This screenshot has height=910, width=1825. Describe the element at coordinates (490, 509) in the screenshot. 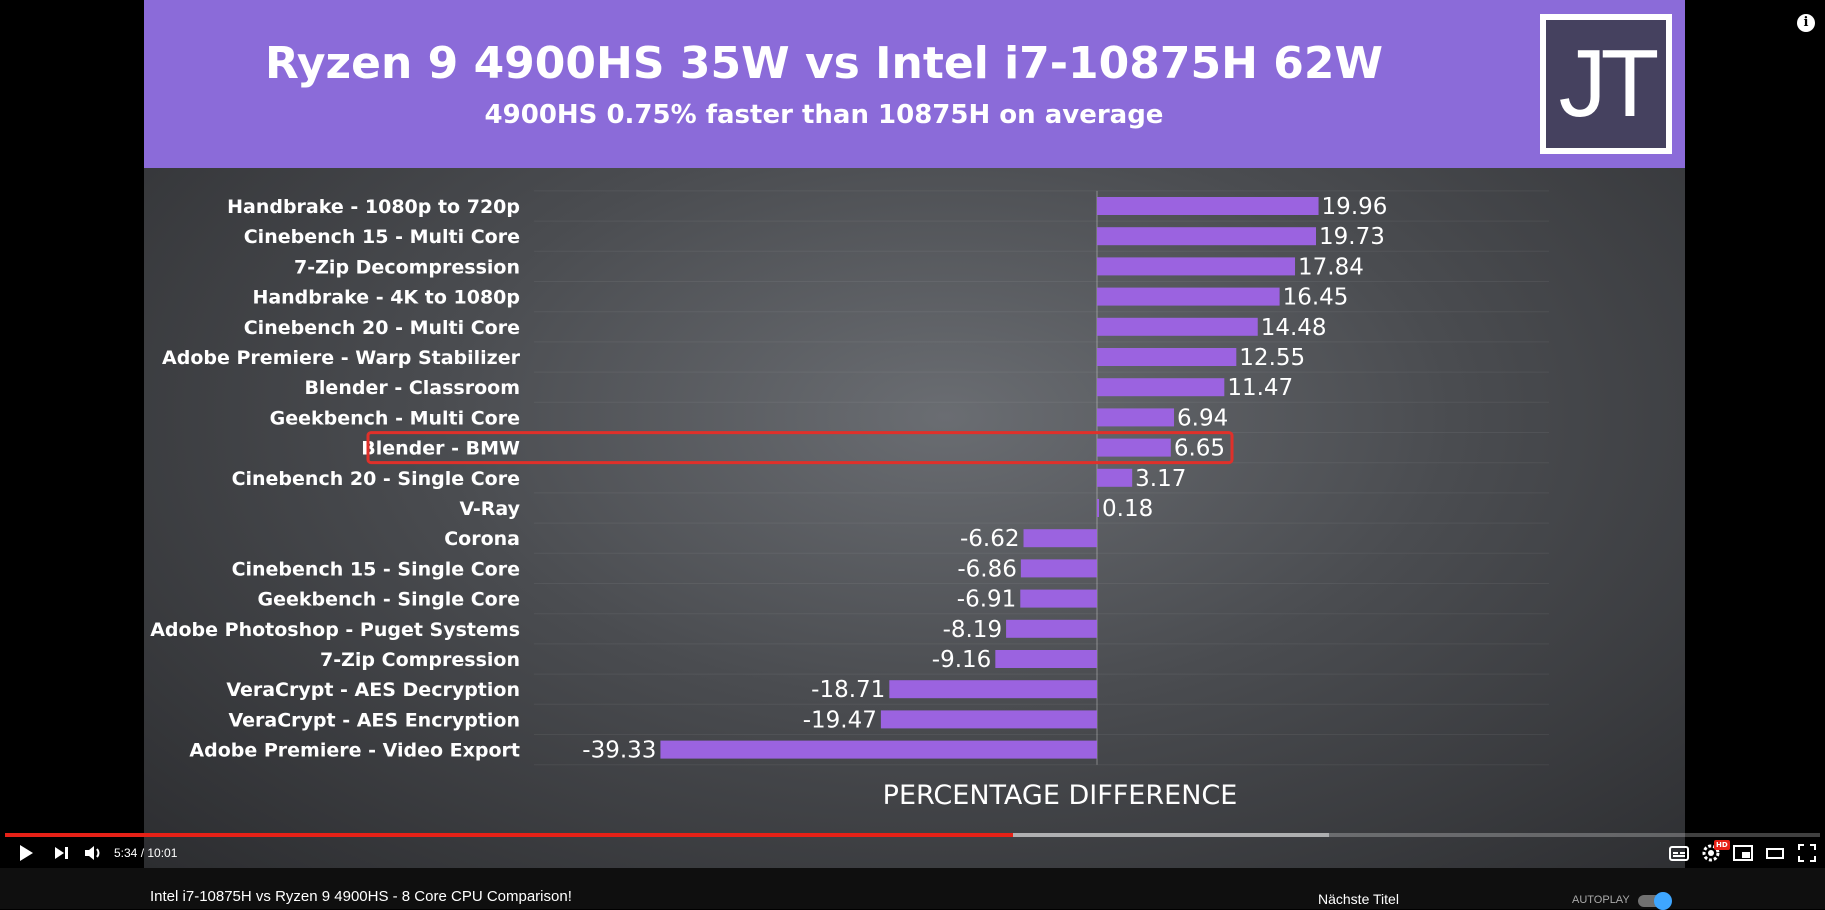

I see `category-label: V-Ray` at that location.